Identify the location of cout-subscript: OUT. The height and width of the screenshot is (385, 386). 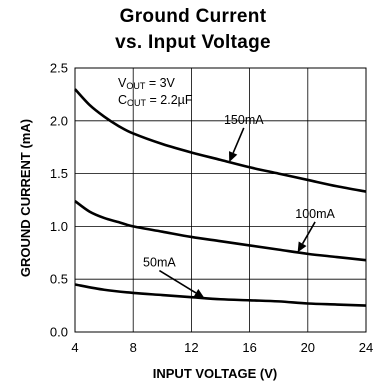
(137, 103).